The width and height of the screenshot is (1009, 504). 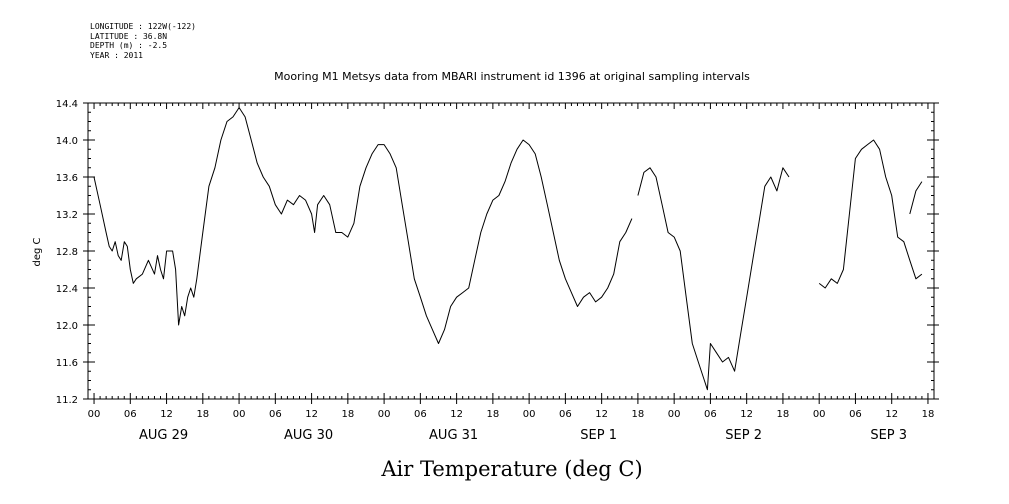 What do you see at coordinates (67, 289) in the screenshot?
I see `y-tick-label: 12.4` at bounding box center [67, 289].